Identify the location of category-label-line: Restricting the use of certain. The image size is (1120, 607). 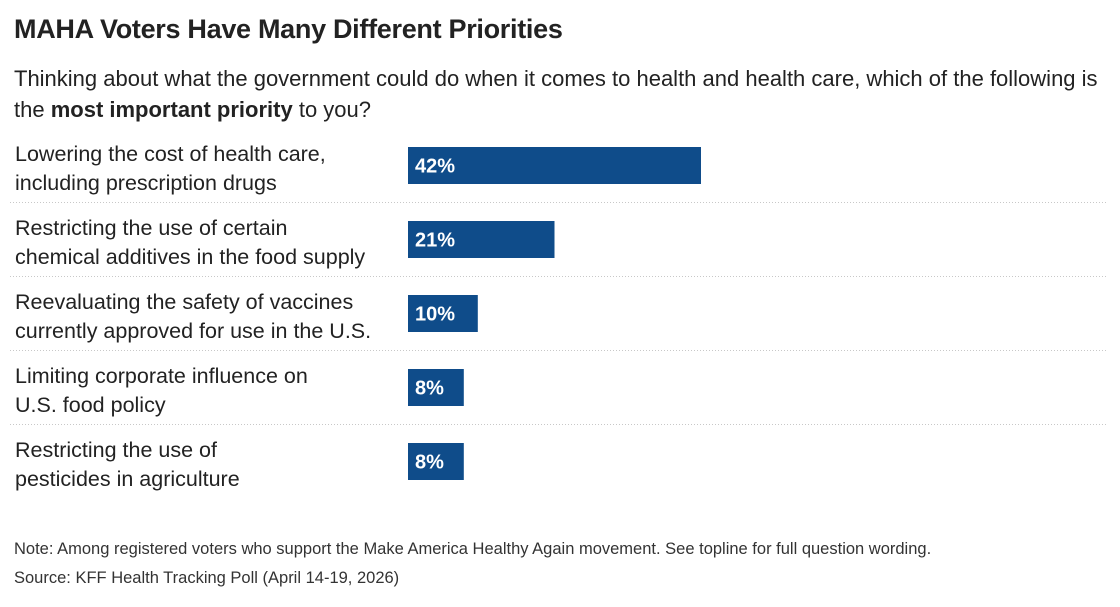
(151, 228).